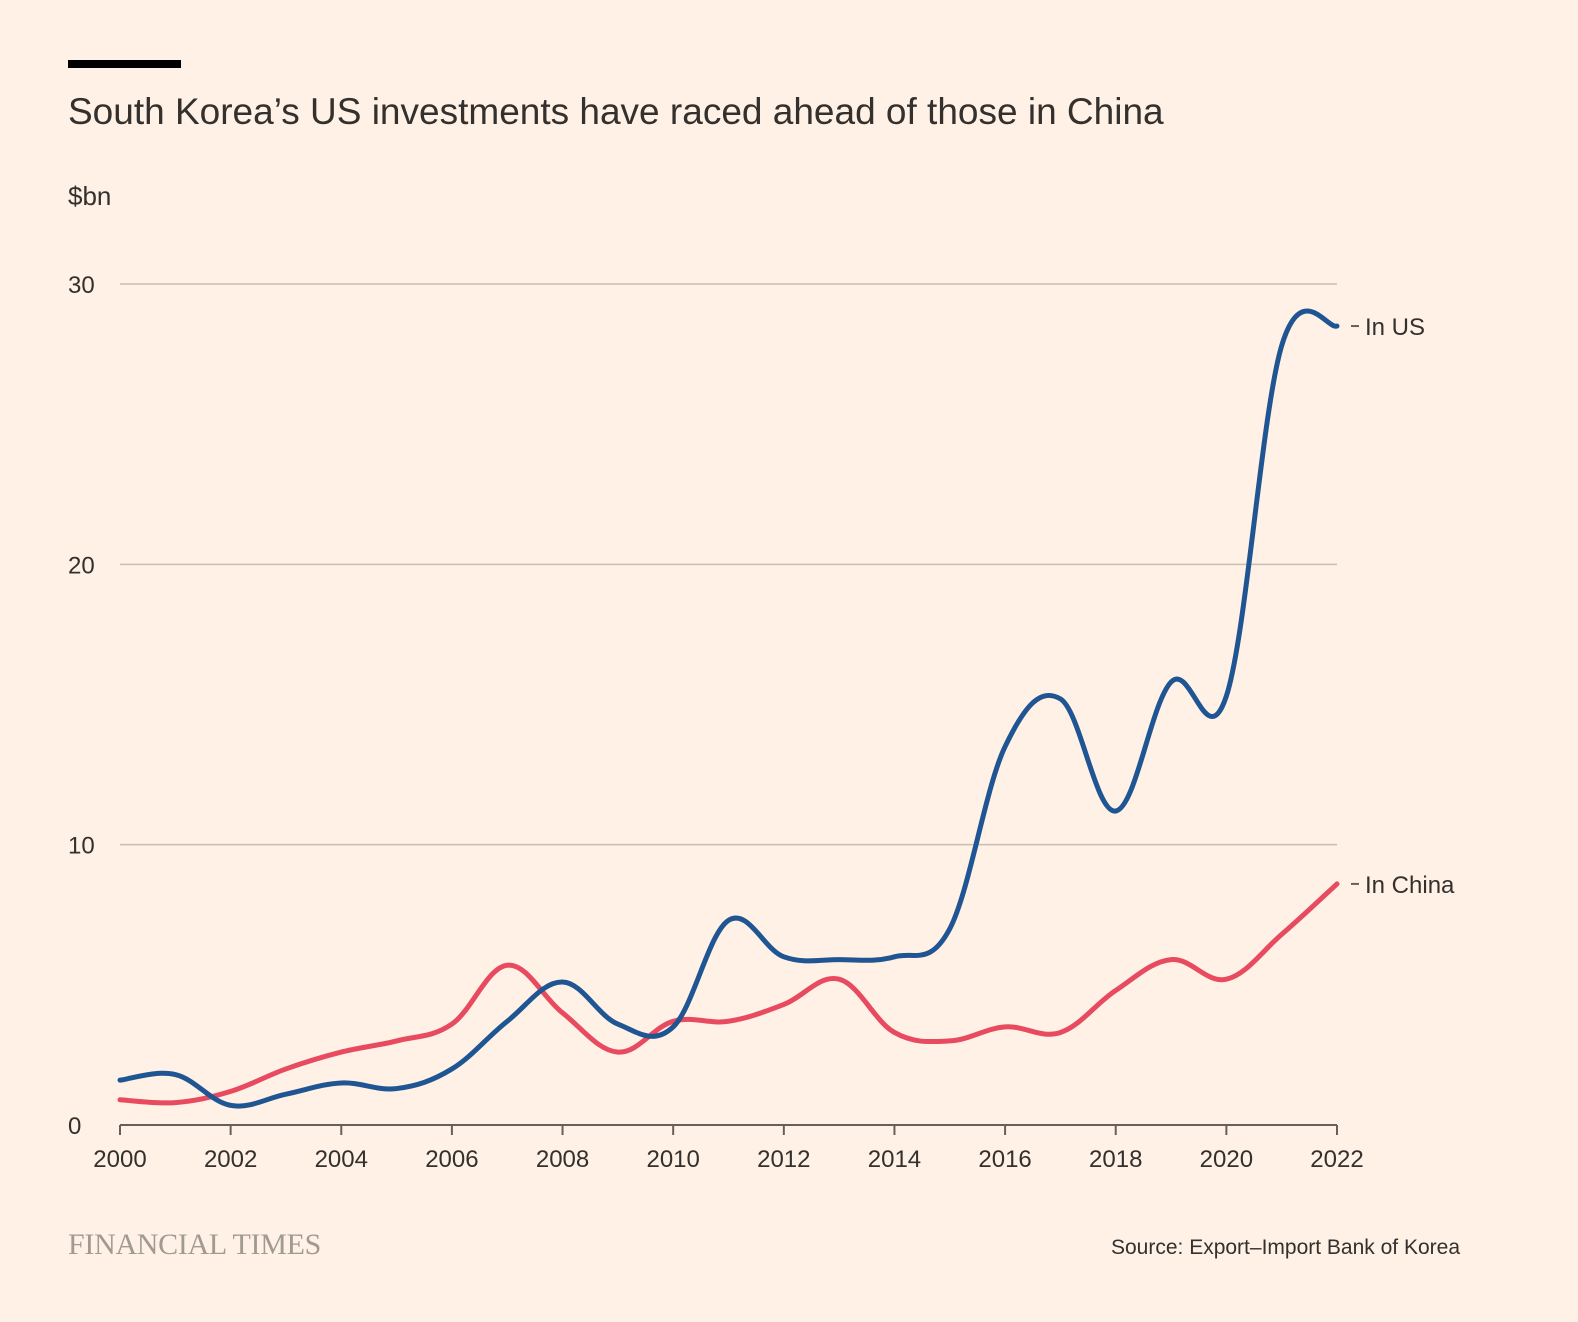 This screenshot has height=1322, width=1578. Describe the element at coordinates (230, 1159) in the screenshot. I see `x-tick-label: 2002` at that location.